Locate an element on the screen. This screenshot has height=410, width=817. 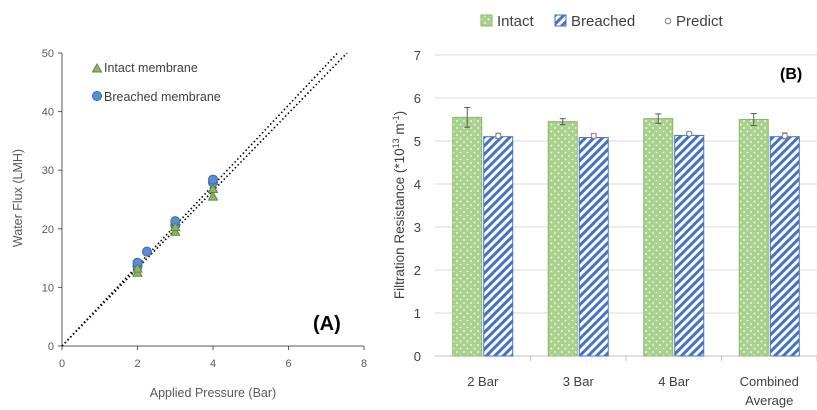
panel-a-y-tick-label: 40 is located at coordinates (48, 113).